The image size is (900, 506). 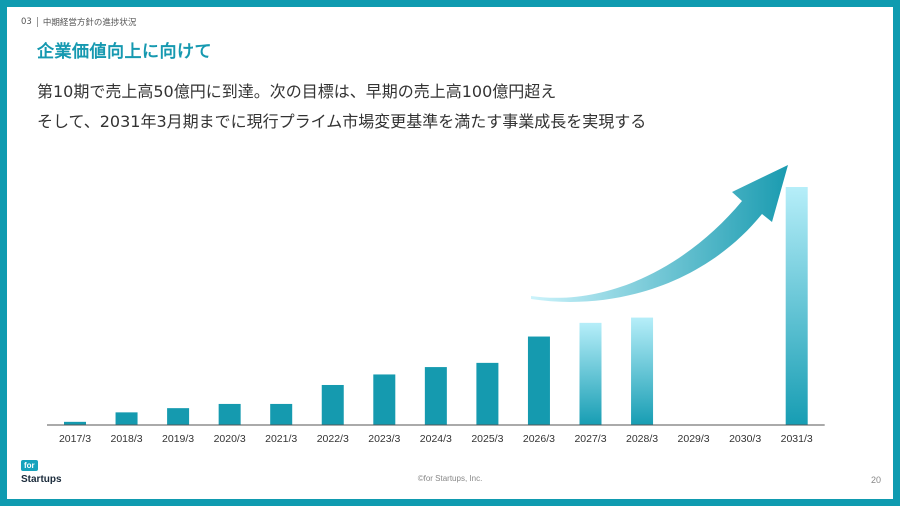 What do you see at coordinates (745, 439) in the screenshot?
I see `x-tick-label: 2030/3` at bounding box center [745, 439].